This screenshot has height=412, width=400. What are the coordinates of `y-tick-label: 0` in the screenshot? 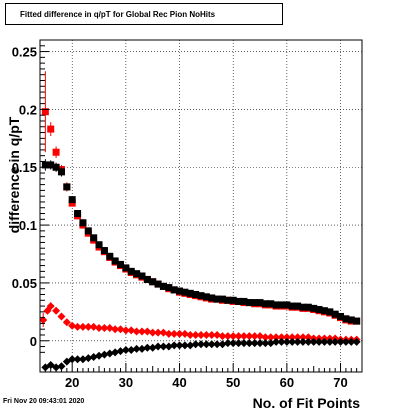 It's located at (33, 341).